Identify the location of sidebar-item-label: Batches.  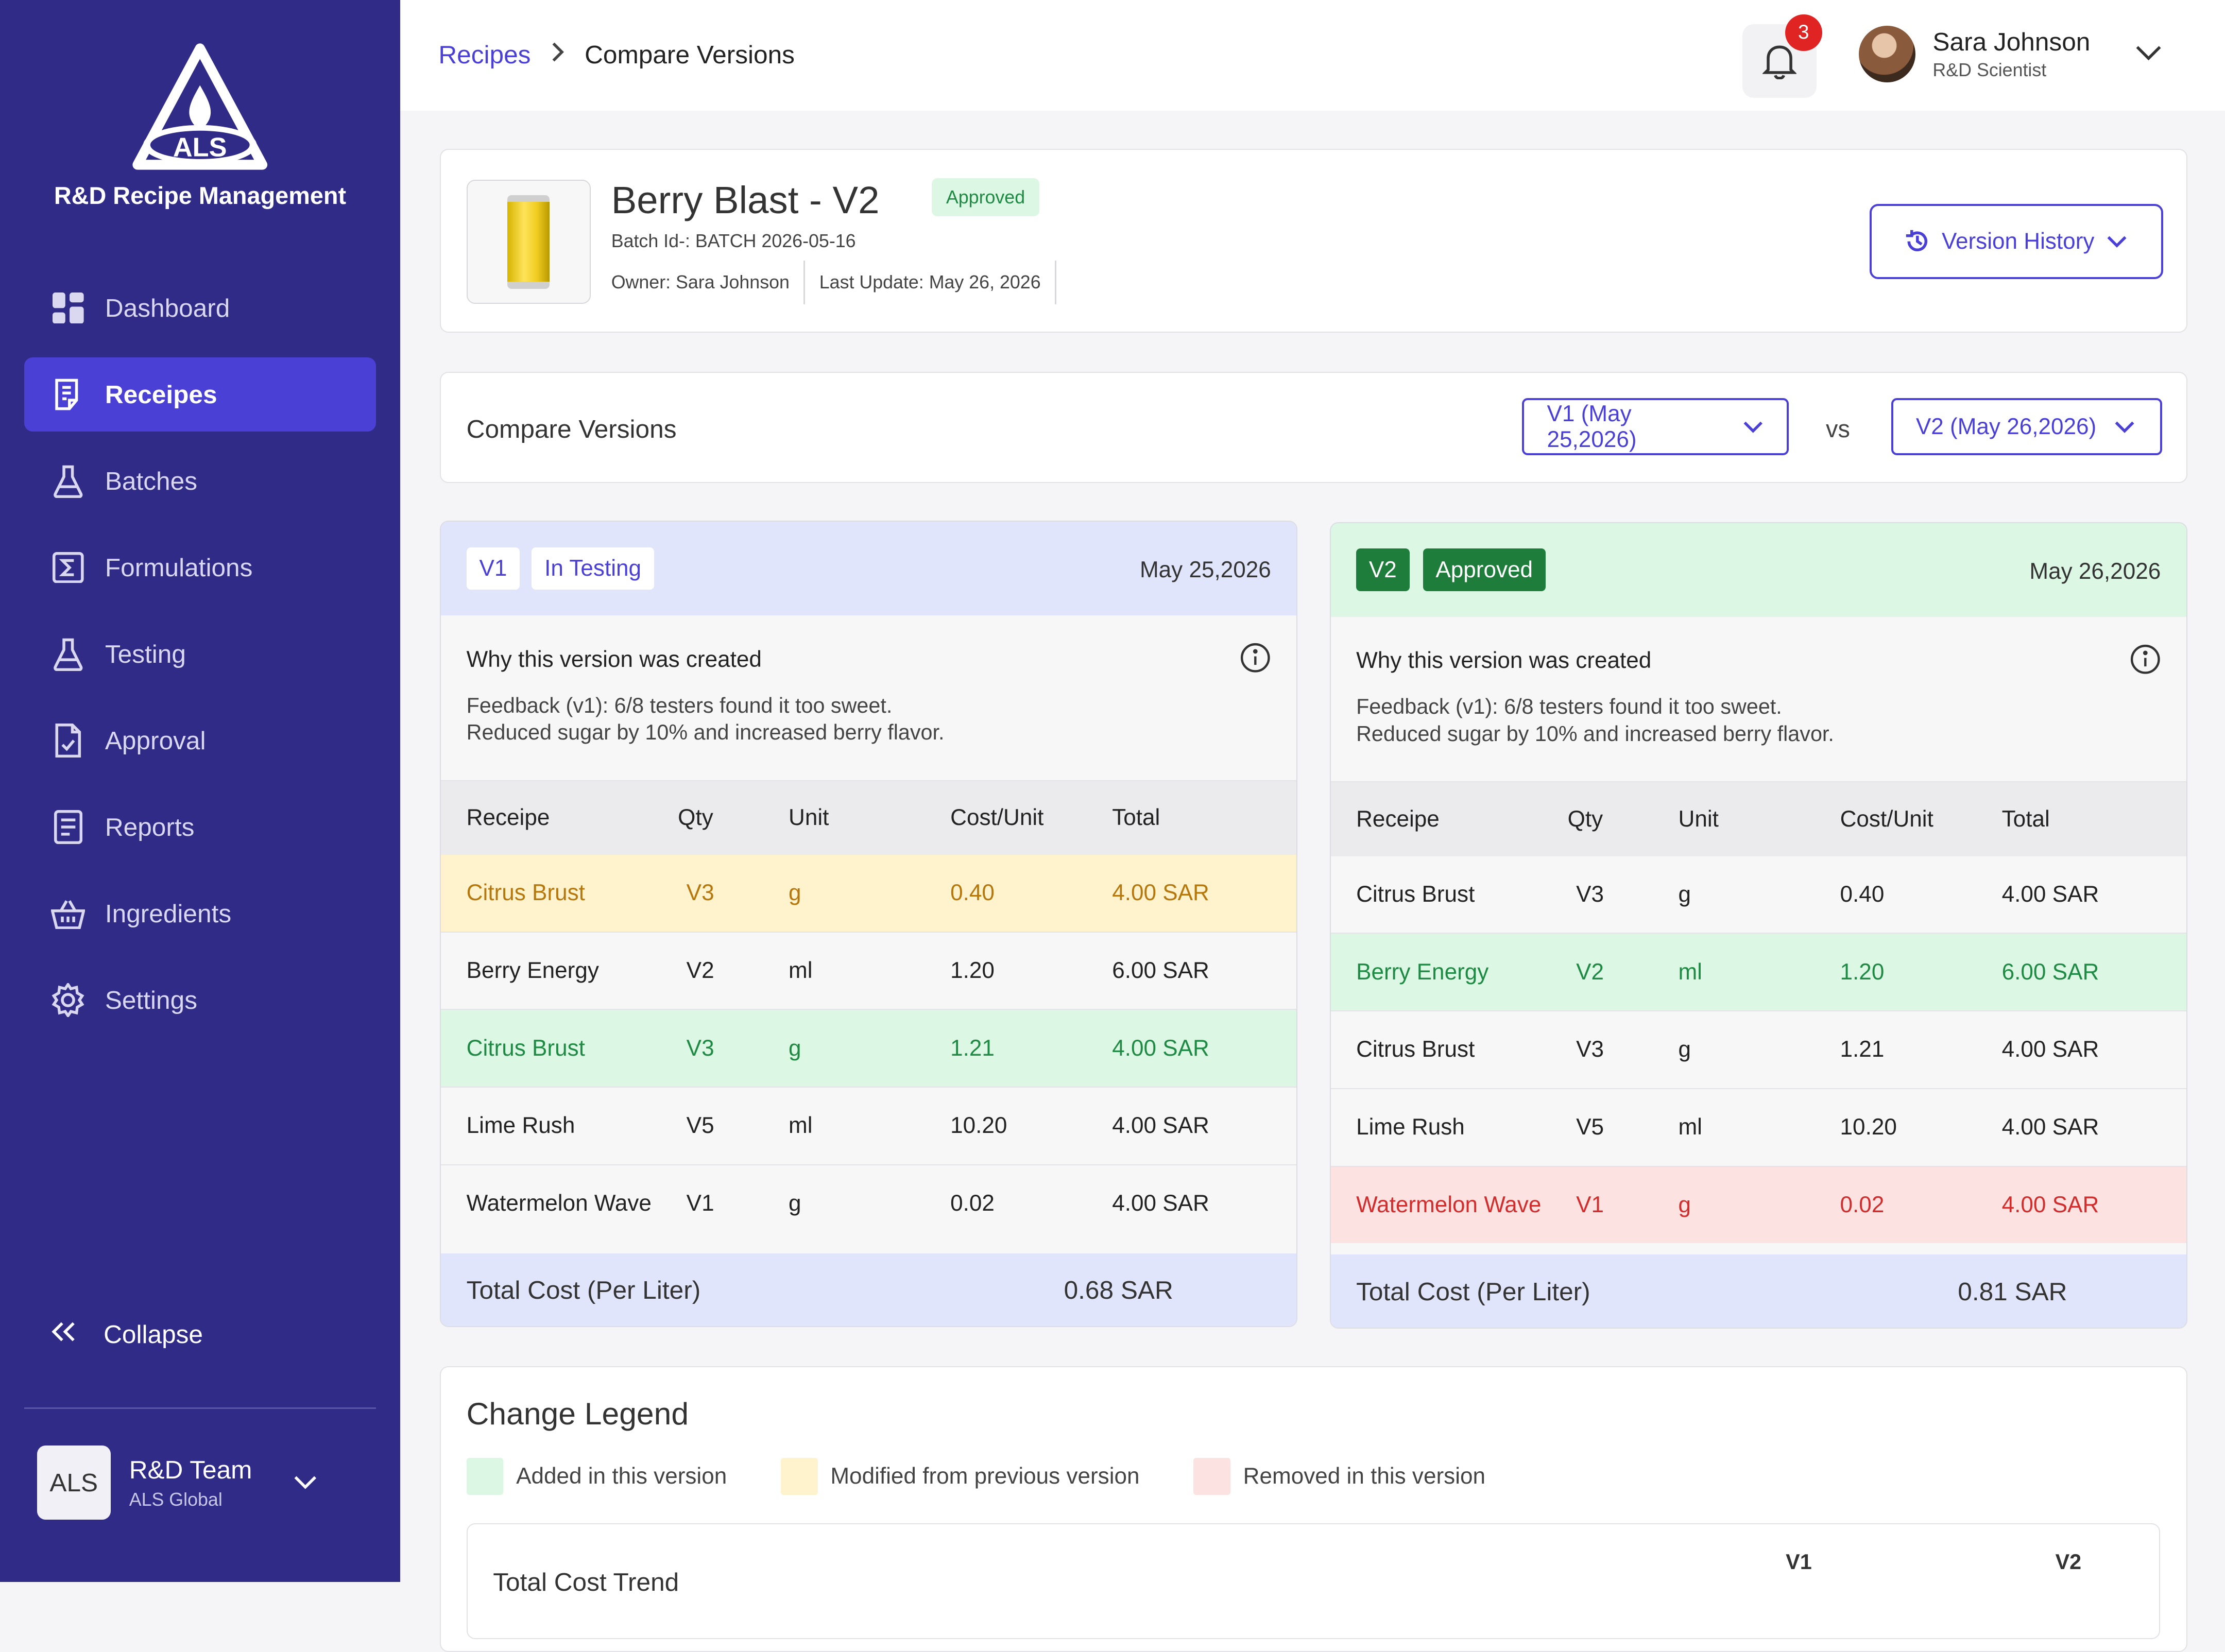
(151, 480).